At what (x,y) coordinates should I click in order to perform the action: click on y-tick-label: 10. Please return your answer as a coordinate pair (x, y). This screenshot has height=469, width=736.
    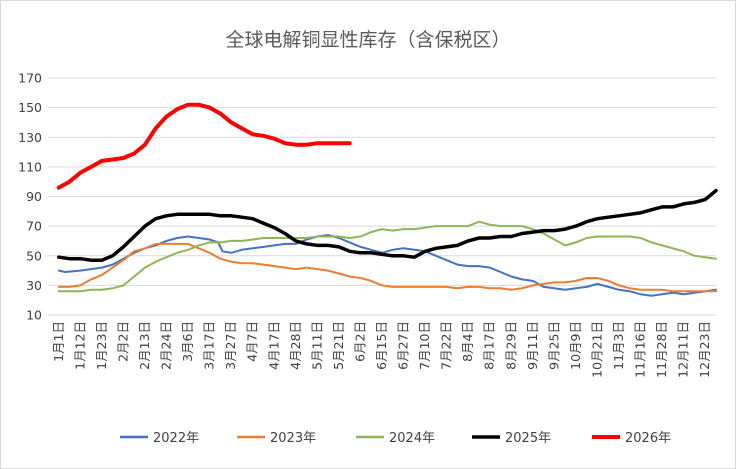
    Looking at the image, I should click on (34, 315).